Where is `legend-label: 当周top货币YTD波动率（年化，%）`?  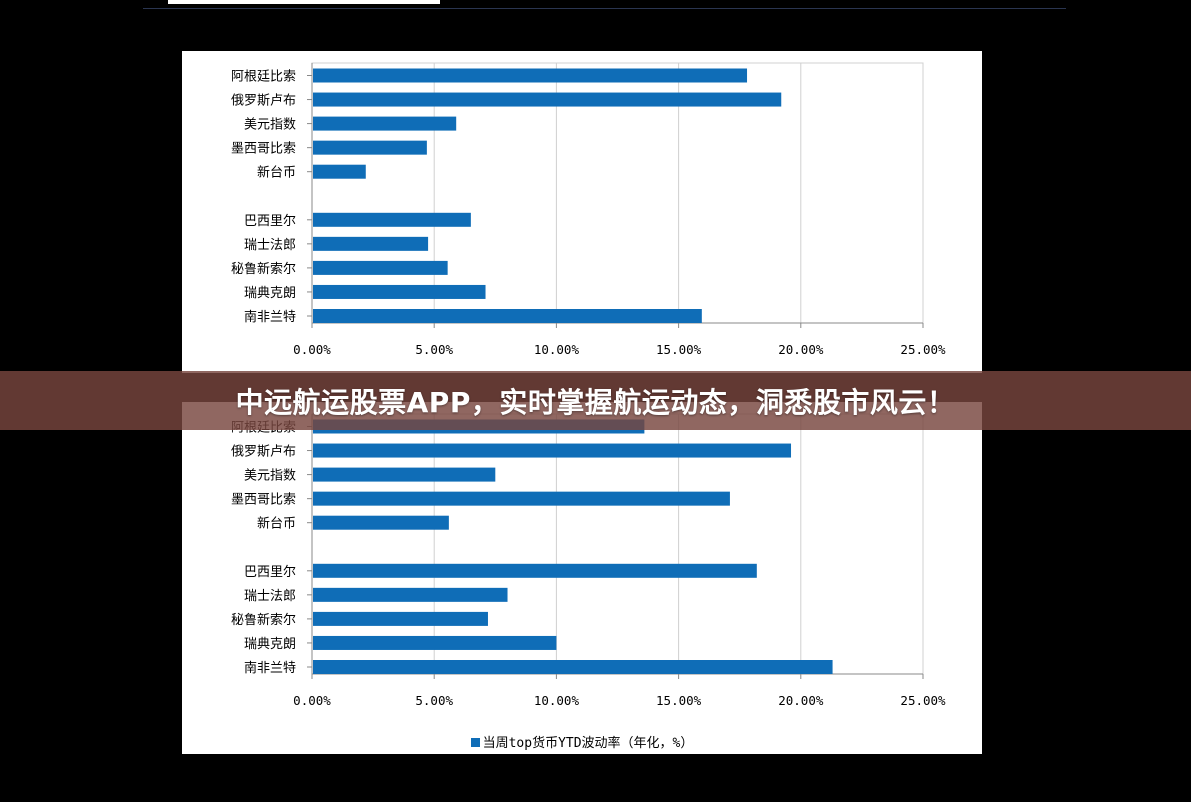
legend-label: 当周top货币YTD波动率（年化，%） is located at coordinates (588, 743).